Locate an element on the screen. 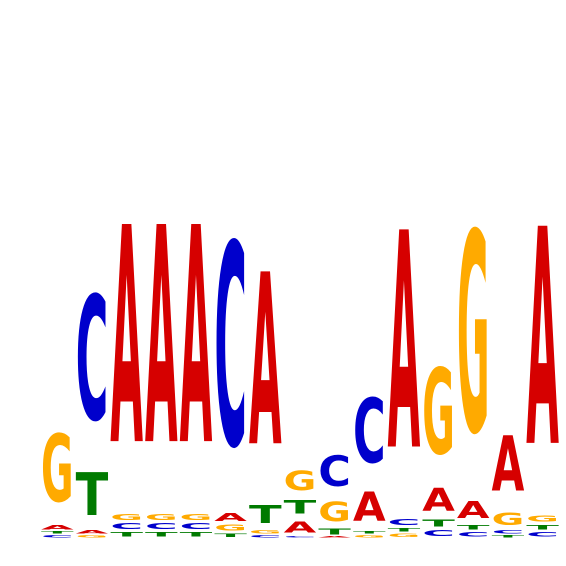 Image resolution: width=566 pixels, height=566 pixels. logo-letter-C-pos-14: C is located at coordinates (508, 531).